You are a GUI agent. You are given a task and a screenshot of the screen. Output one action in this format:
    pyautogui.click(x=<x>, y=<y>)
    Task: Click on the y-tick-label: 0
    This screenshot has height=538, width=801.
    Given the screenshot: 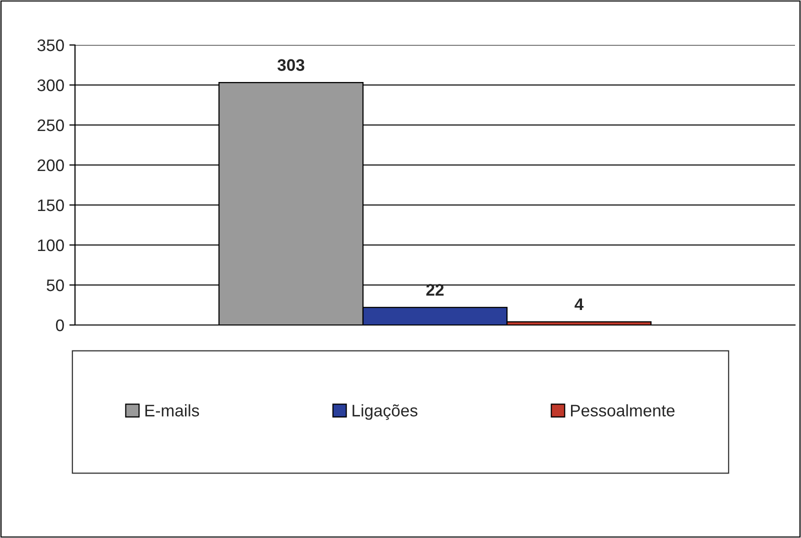 What is the action you would take?
    pyautogui.click(x=60, y=325)
    